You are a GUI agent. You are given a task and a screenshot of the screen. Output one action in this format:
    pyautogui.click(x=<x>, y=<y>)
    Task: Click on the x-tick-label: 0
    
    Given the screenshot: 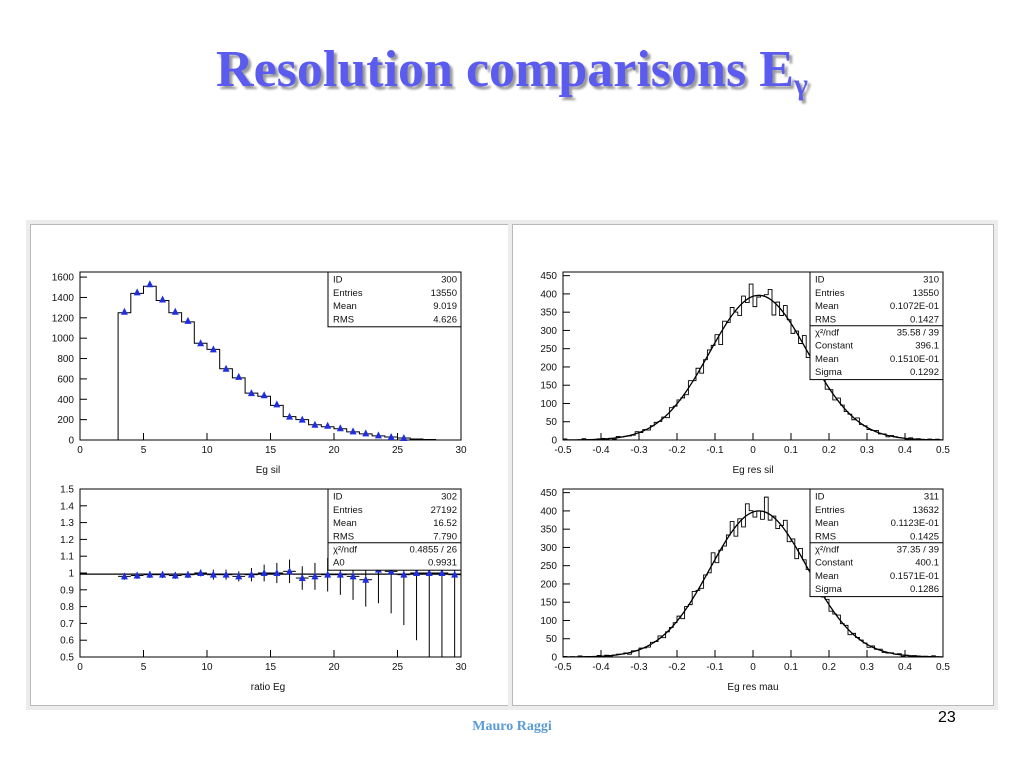 What is the action you would take?
    pyautogui.click(x=753, y=450)
    